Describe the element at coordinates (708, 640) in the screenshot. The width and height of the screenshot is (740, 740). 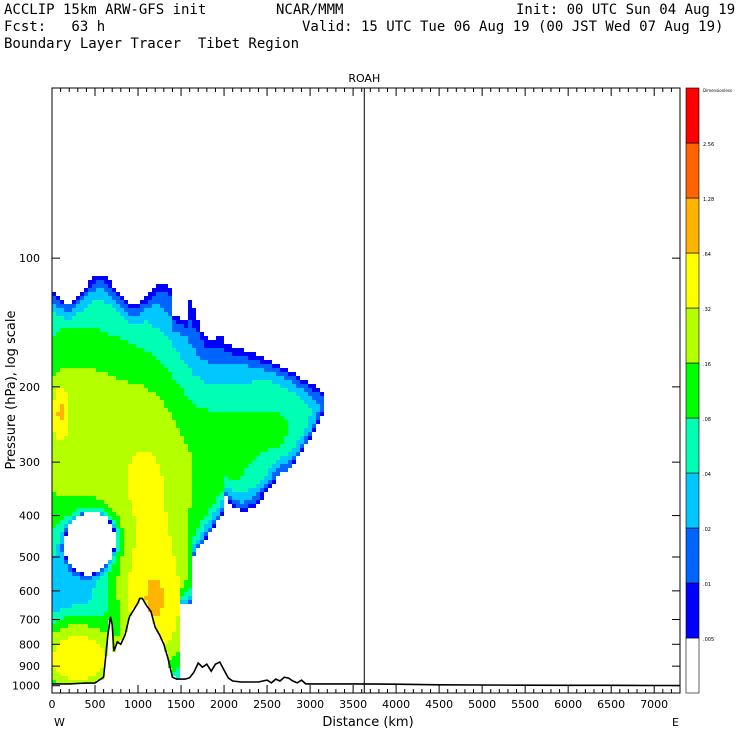
I see `colorbar-label: .005` at that location.